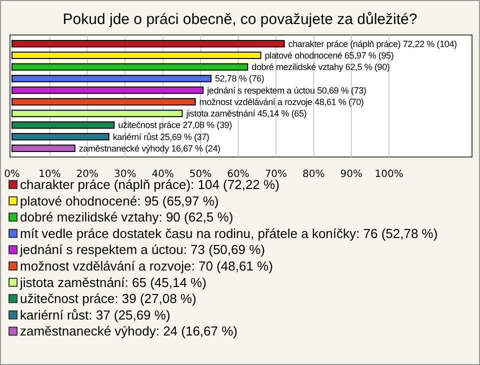  I want to click on data-label: jednání s respektem a úctou 50,69 % (73), so click(286, 90).